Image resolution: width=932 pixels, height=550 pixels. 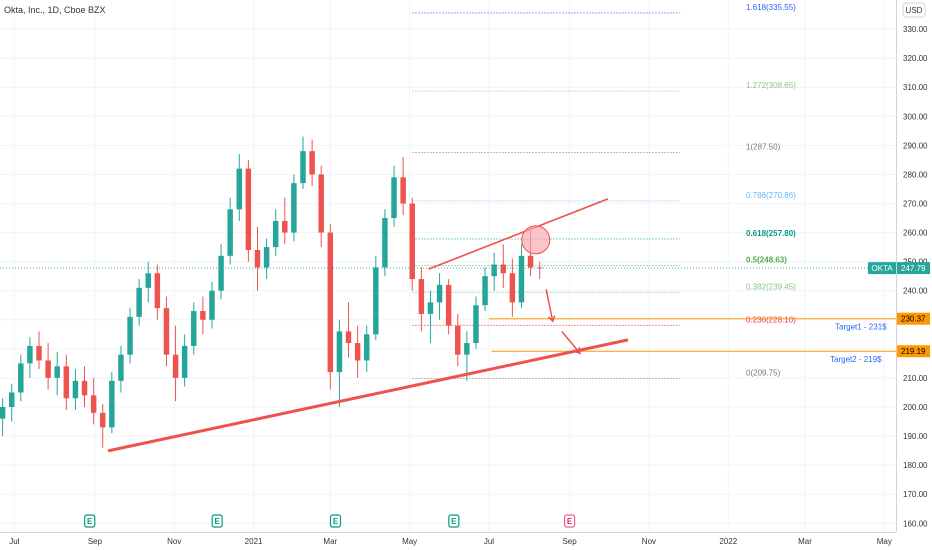 What do you see at coordinates (368, 395) in the screenshot?
I see `support-trendline` at bounding box center [368, 395].